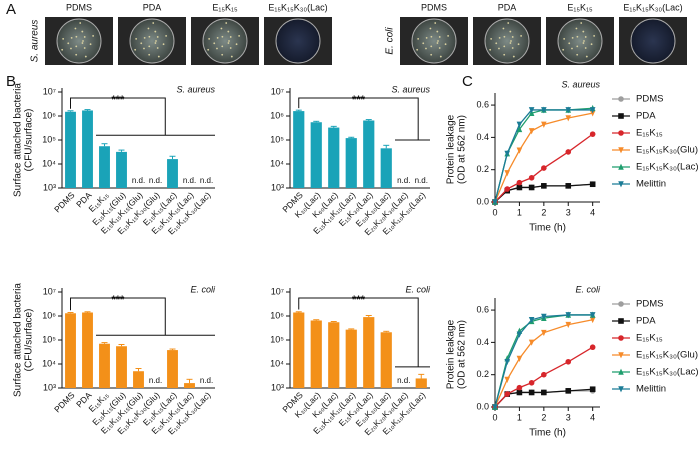 This screenshot has width=700, height=450. Describe the element at coordinates (580, 7) in the screenshot. I see `photo-header: E₁₅K₁₅` at that location.